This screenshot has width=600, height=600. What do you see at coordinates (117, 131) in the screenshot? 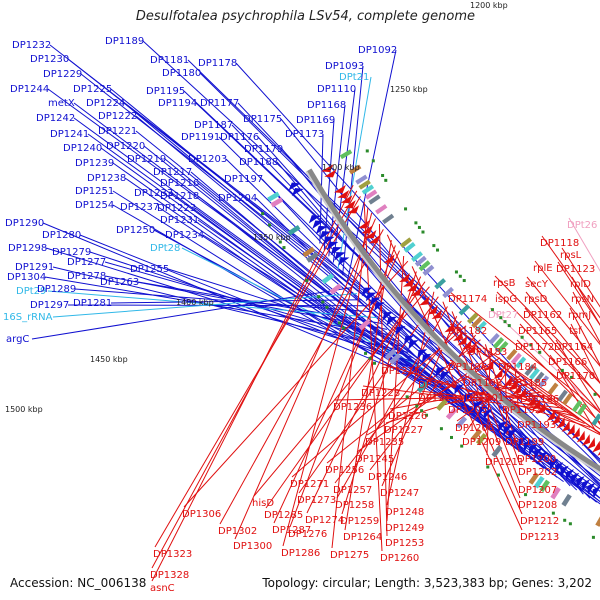
I see `gene-label: DP1221` at bounding box center [117, 131].